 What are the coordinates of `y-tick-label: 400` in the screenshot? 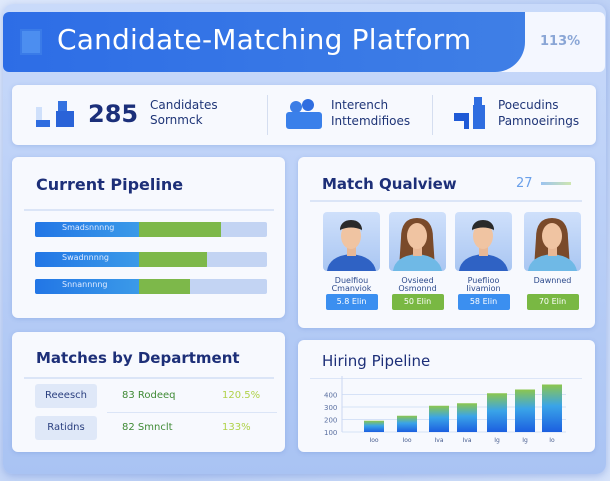 It's located at (330, 396).